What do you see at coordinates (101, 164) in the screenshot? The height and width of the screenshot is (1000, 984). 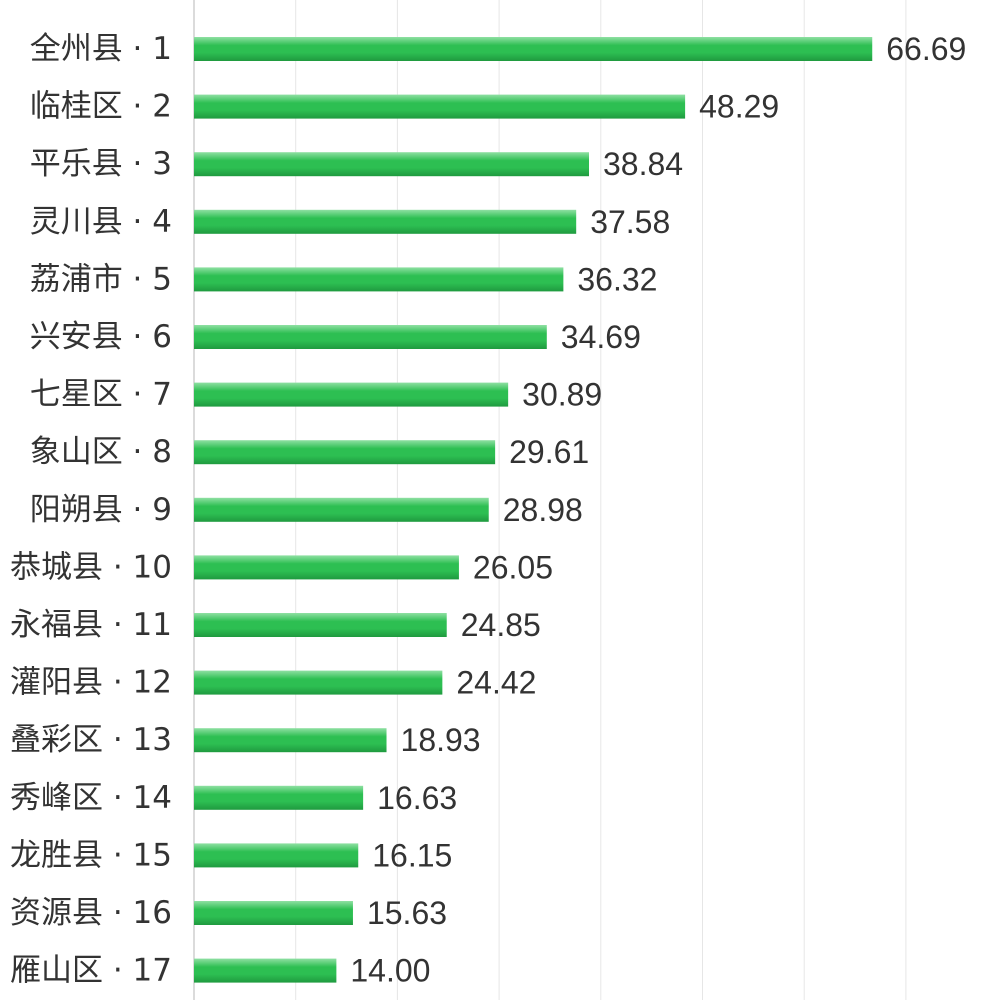 I see `category-label: 平乐县 · 3` at bounding box center [101, 164].